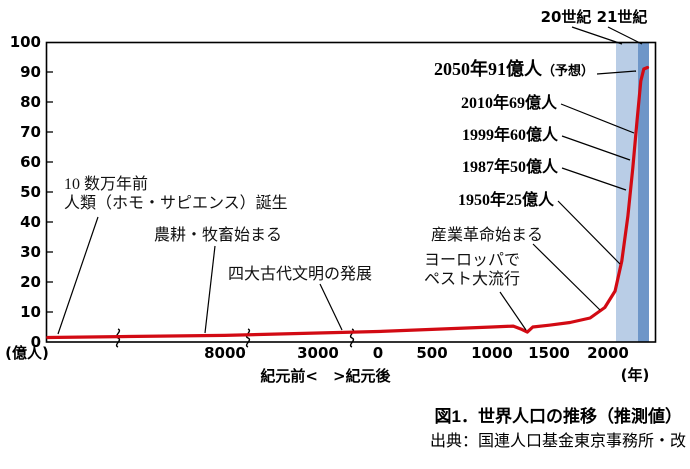  Describe the element at coordinates (635, 375) in the screenshot. I see `x-axis-unit-label: (年)` at that location.